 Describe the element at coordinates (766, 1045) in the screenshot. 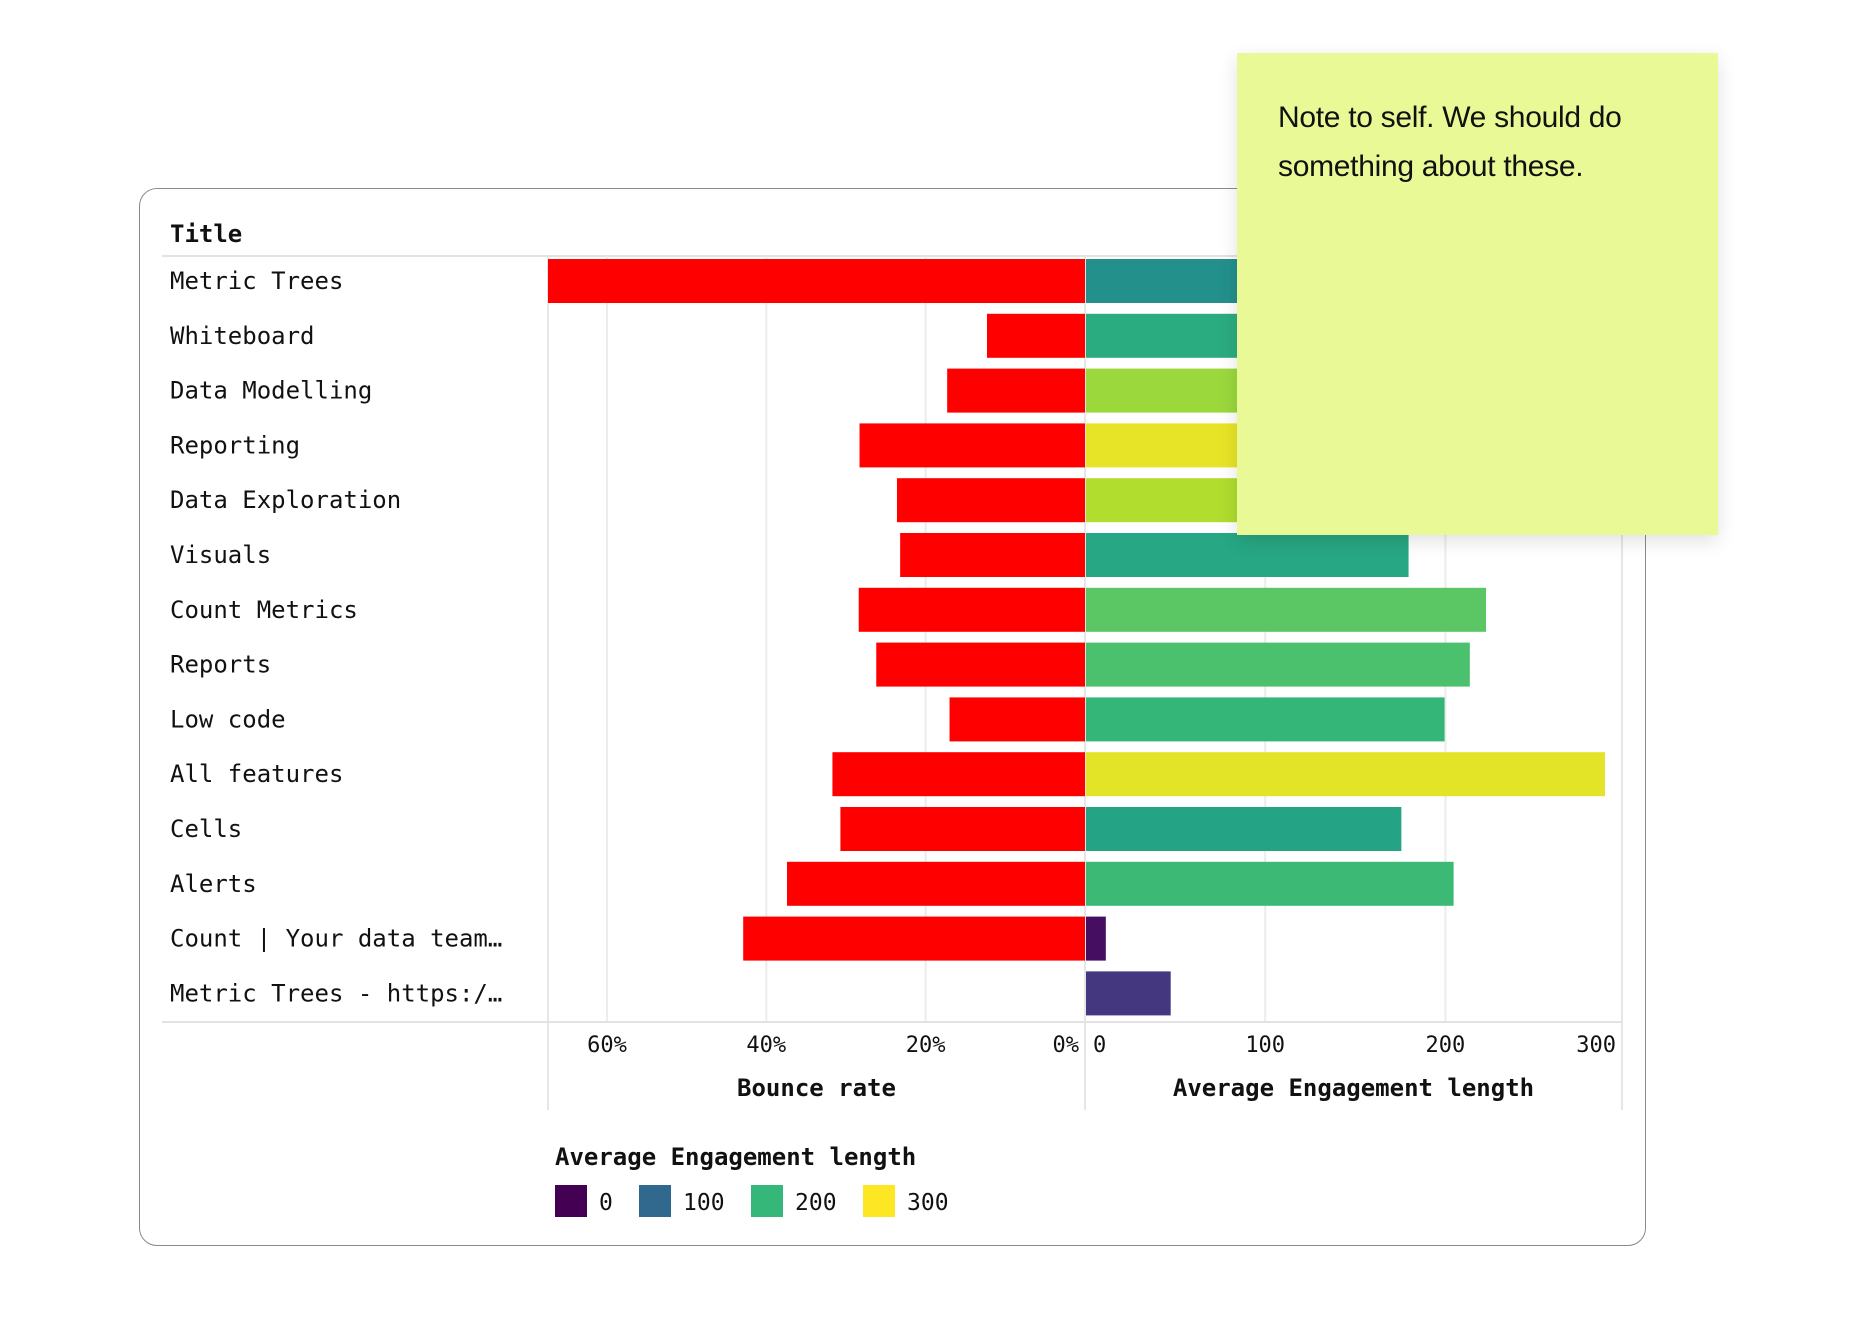

I see `left-tick-label: 40%` at that location.